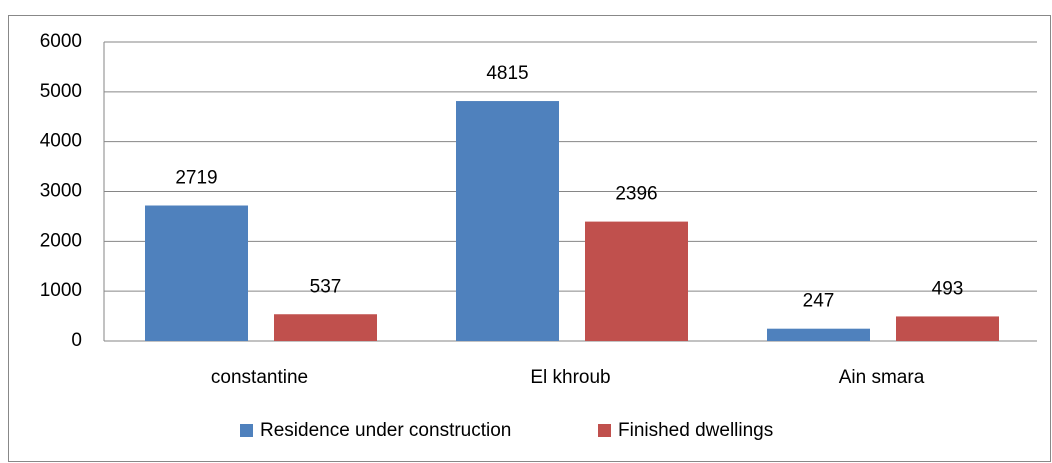 The height and width of the screenshot is (463, 1052). I want to click on y-tick-label: 4000, so click(61, 141).